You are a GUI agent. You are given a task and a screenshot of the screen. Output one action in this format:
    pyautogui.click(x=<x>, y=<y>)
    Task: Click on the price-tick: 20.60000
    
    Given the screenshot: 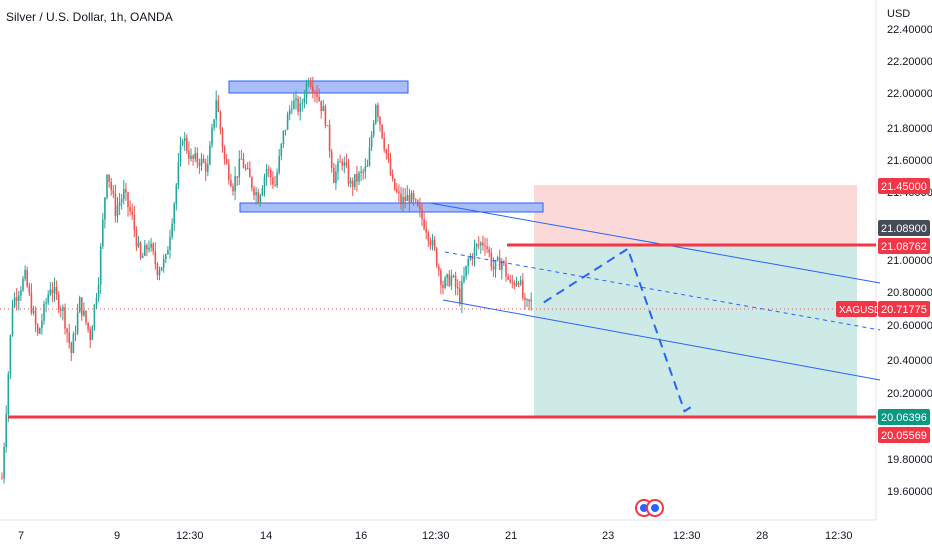 What is the action you would take?
    pyautogui.click(x=909, y=326)
    